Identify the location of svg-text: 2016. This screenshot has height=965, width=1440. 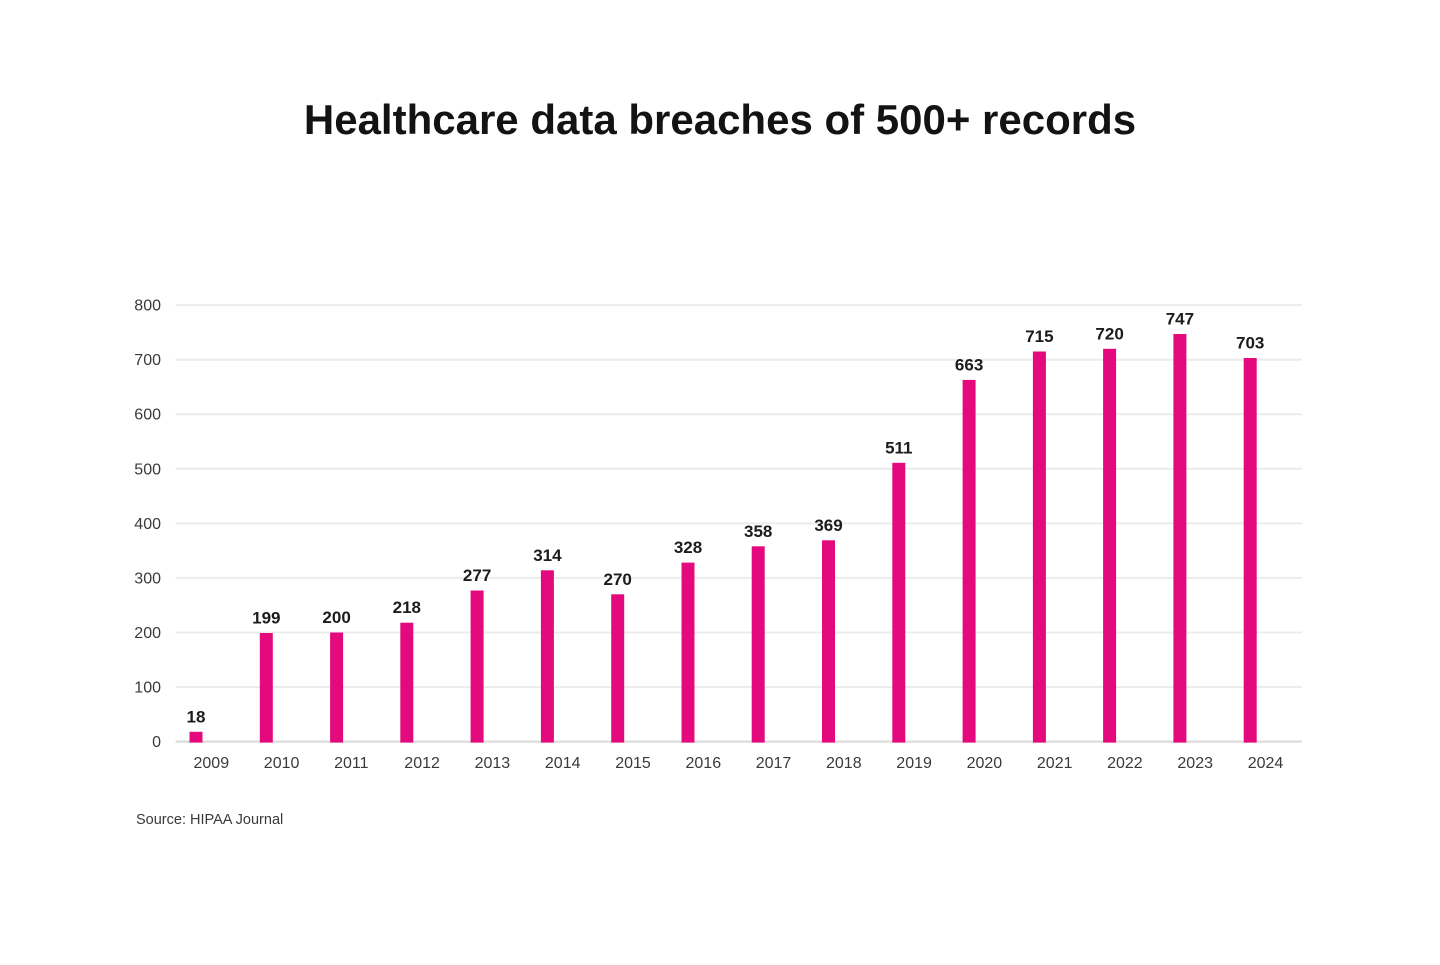
(704, 763).